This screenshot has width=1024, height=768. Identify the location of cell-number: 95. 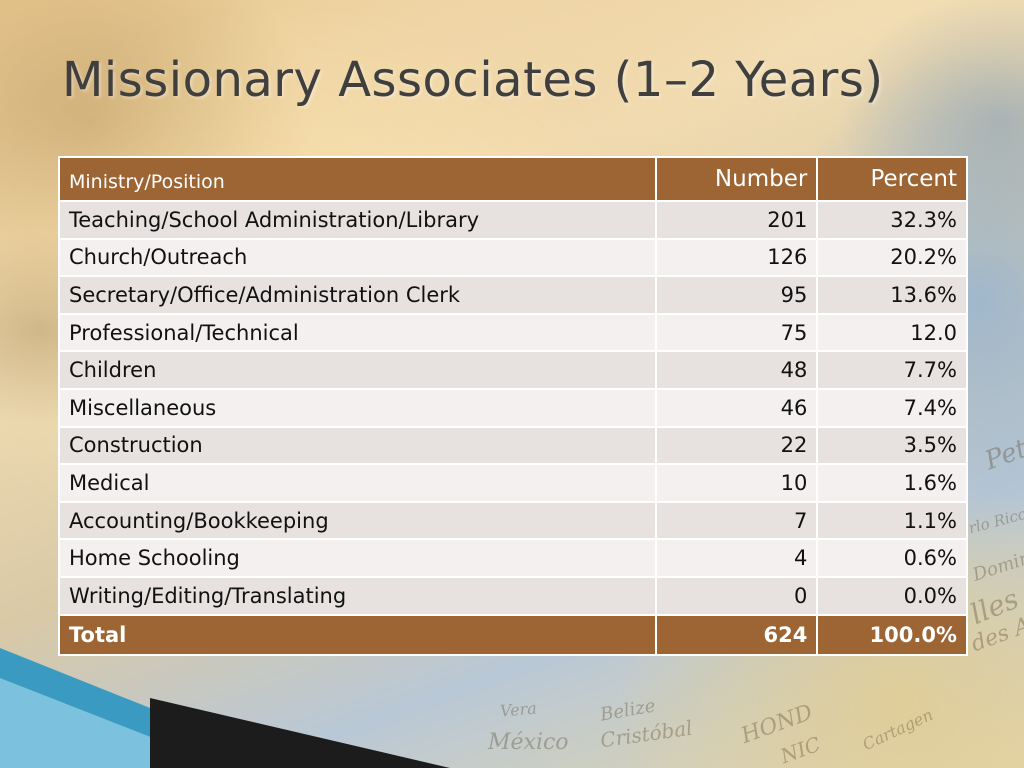
(736, 295).